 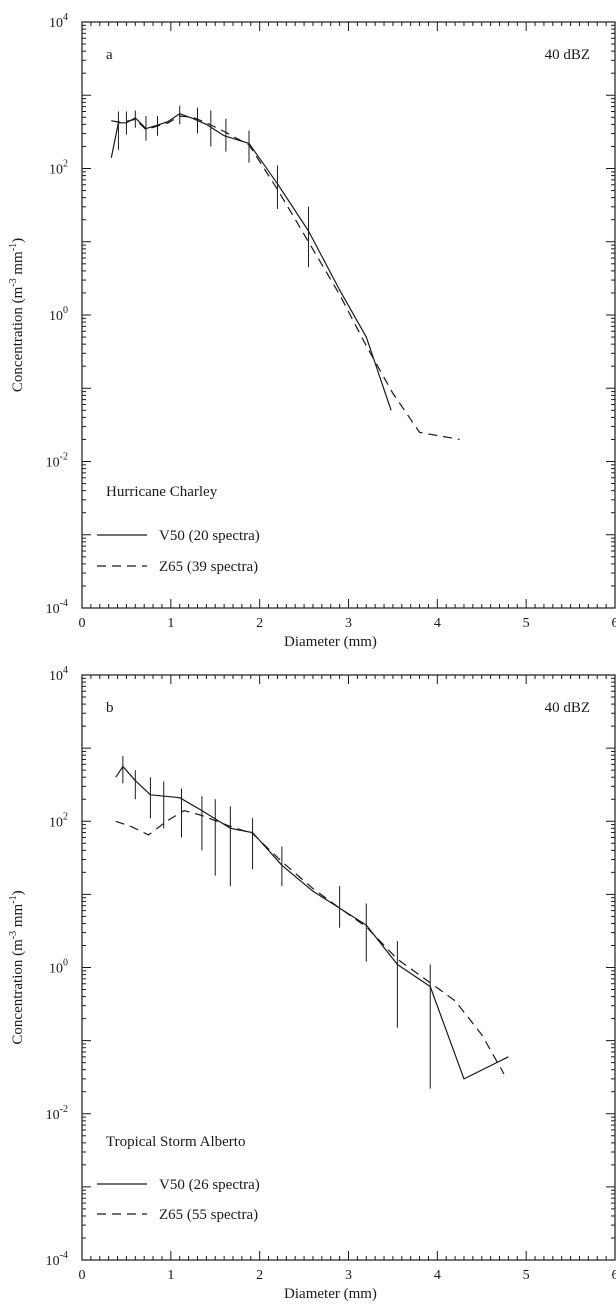 What do you see at coordinates (259, 623) in the screenshot?
I see `chart-0-x-tick-label: 2` at bounding box center [259, 623].